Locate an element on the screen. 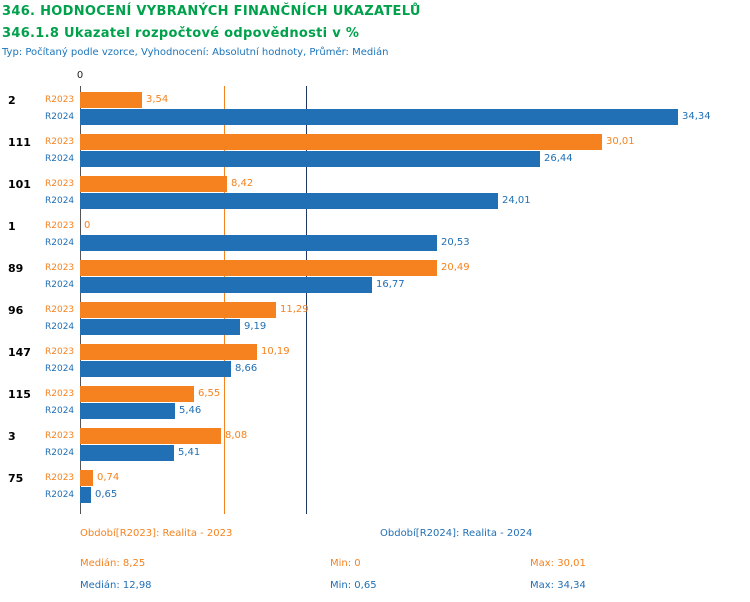 The image size is (750, 602). bar-group: 2 R2023 3,54 R2024 34,34 is located at coordinates (375, 108).